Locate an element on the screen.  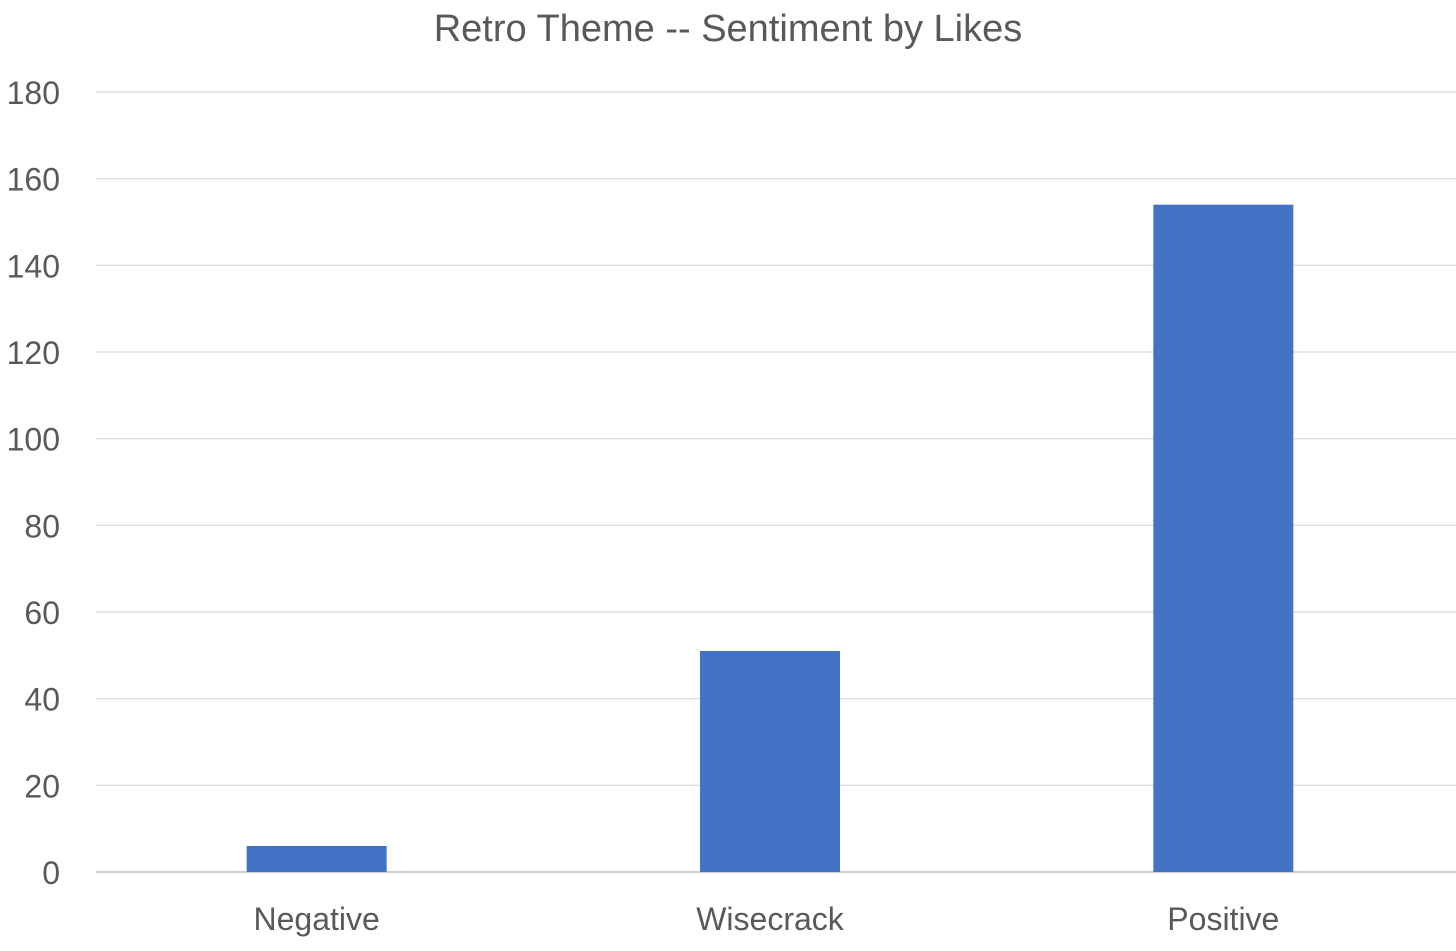
y-tick-label: 80 is located at coordinates (42, 526).